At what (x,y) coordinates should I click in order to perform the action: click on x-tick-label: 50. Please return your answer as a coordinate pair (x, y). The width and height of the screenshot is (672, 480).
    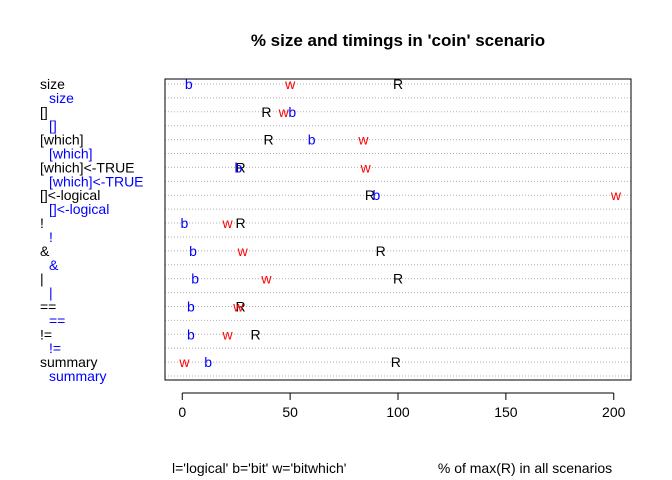
    Looking at the image, I should click on (290, 412).